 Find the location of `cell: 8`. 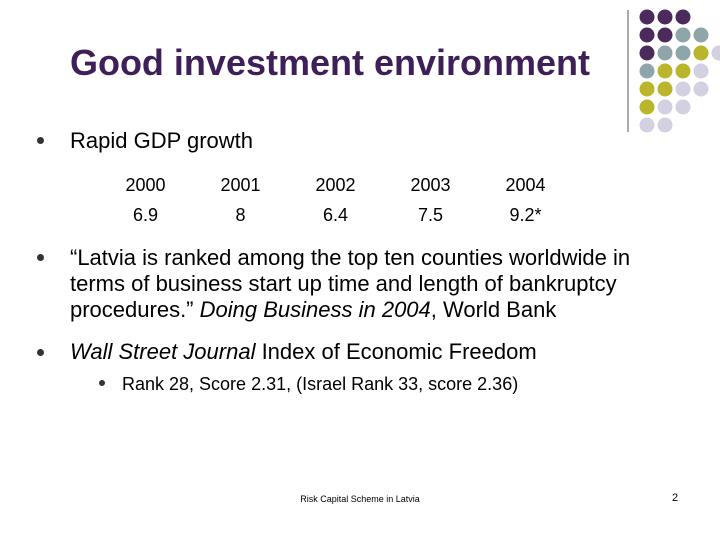

cell: 8 is located at coordinates (240, 214).